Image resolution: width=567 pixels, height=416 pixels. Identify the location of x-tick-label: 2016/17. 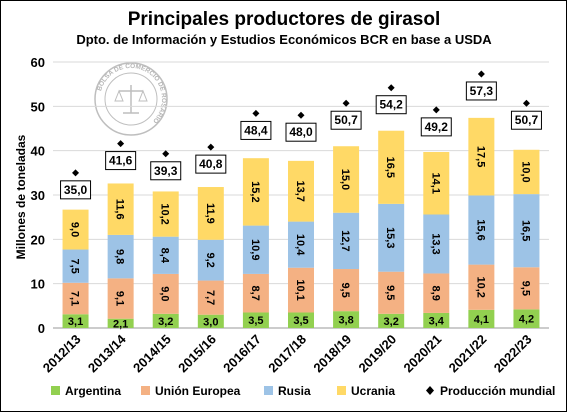
(242, 354).